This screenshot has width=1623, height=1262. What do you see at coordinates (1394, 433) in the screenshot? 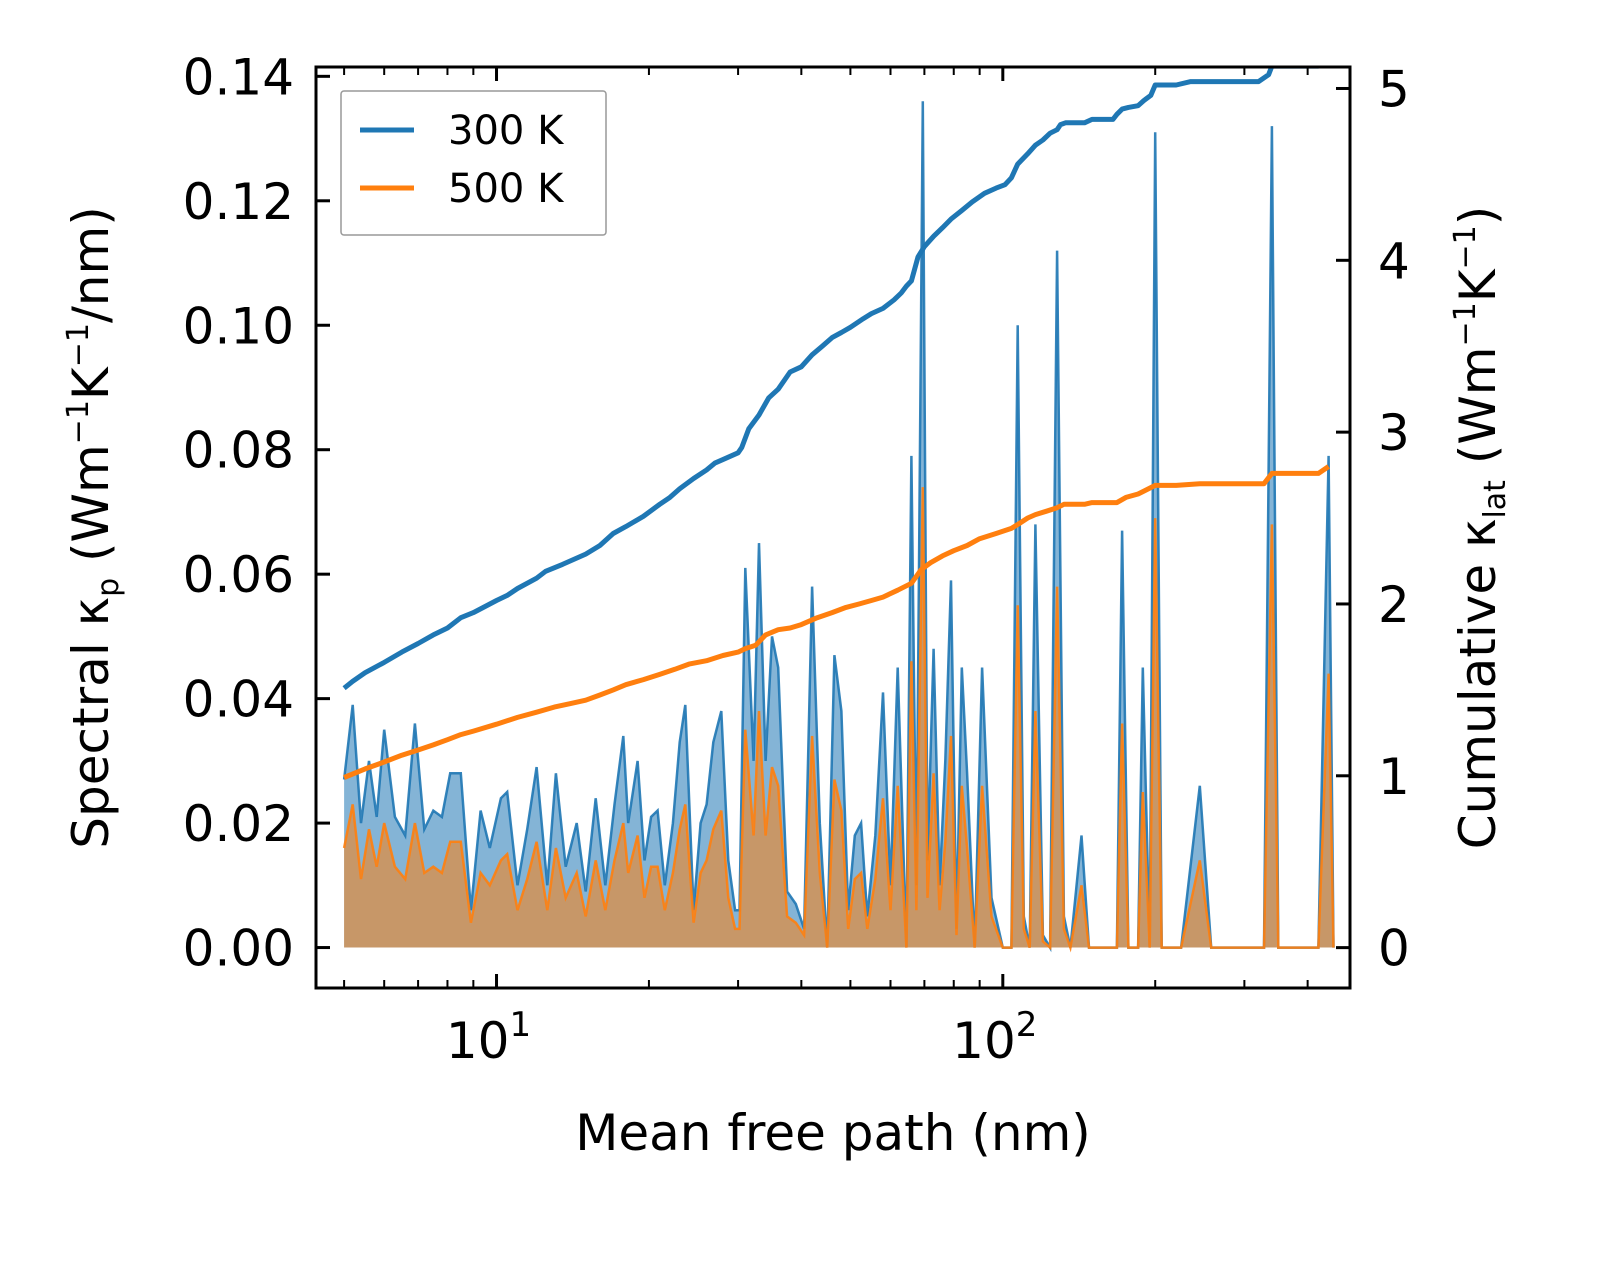
I see `y-right-tick-label: 3` at bounding box center [1394, 433].